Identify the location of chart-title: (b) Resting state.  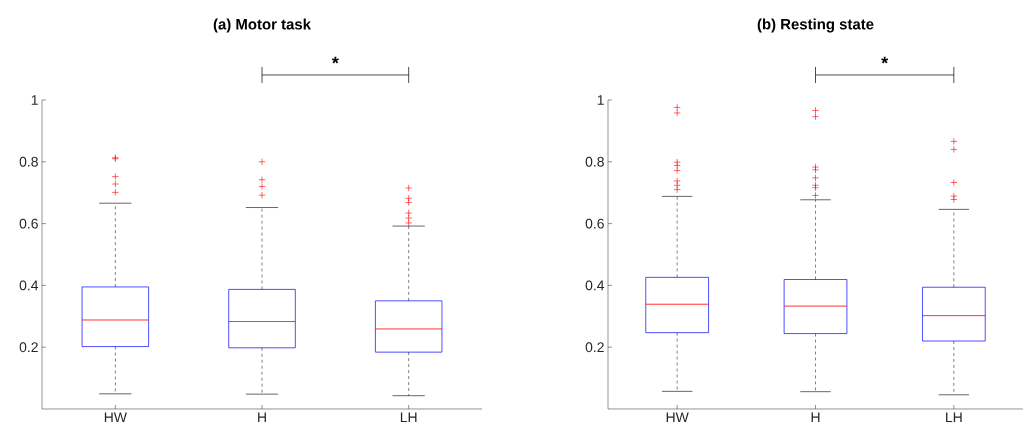
(815, 25).